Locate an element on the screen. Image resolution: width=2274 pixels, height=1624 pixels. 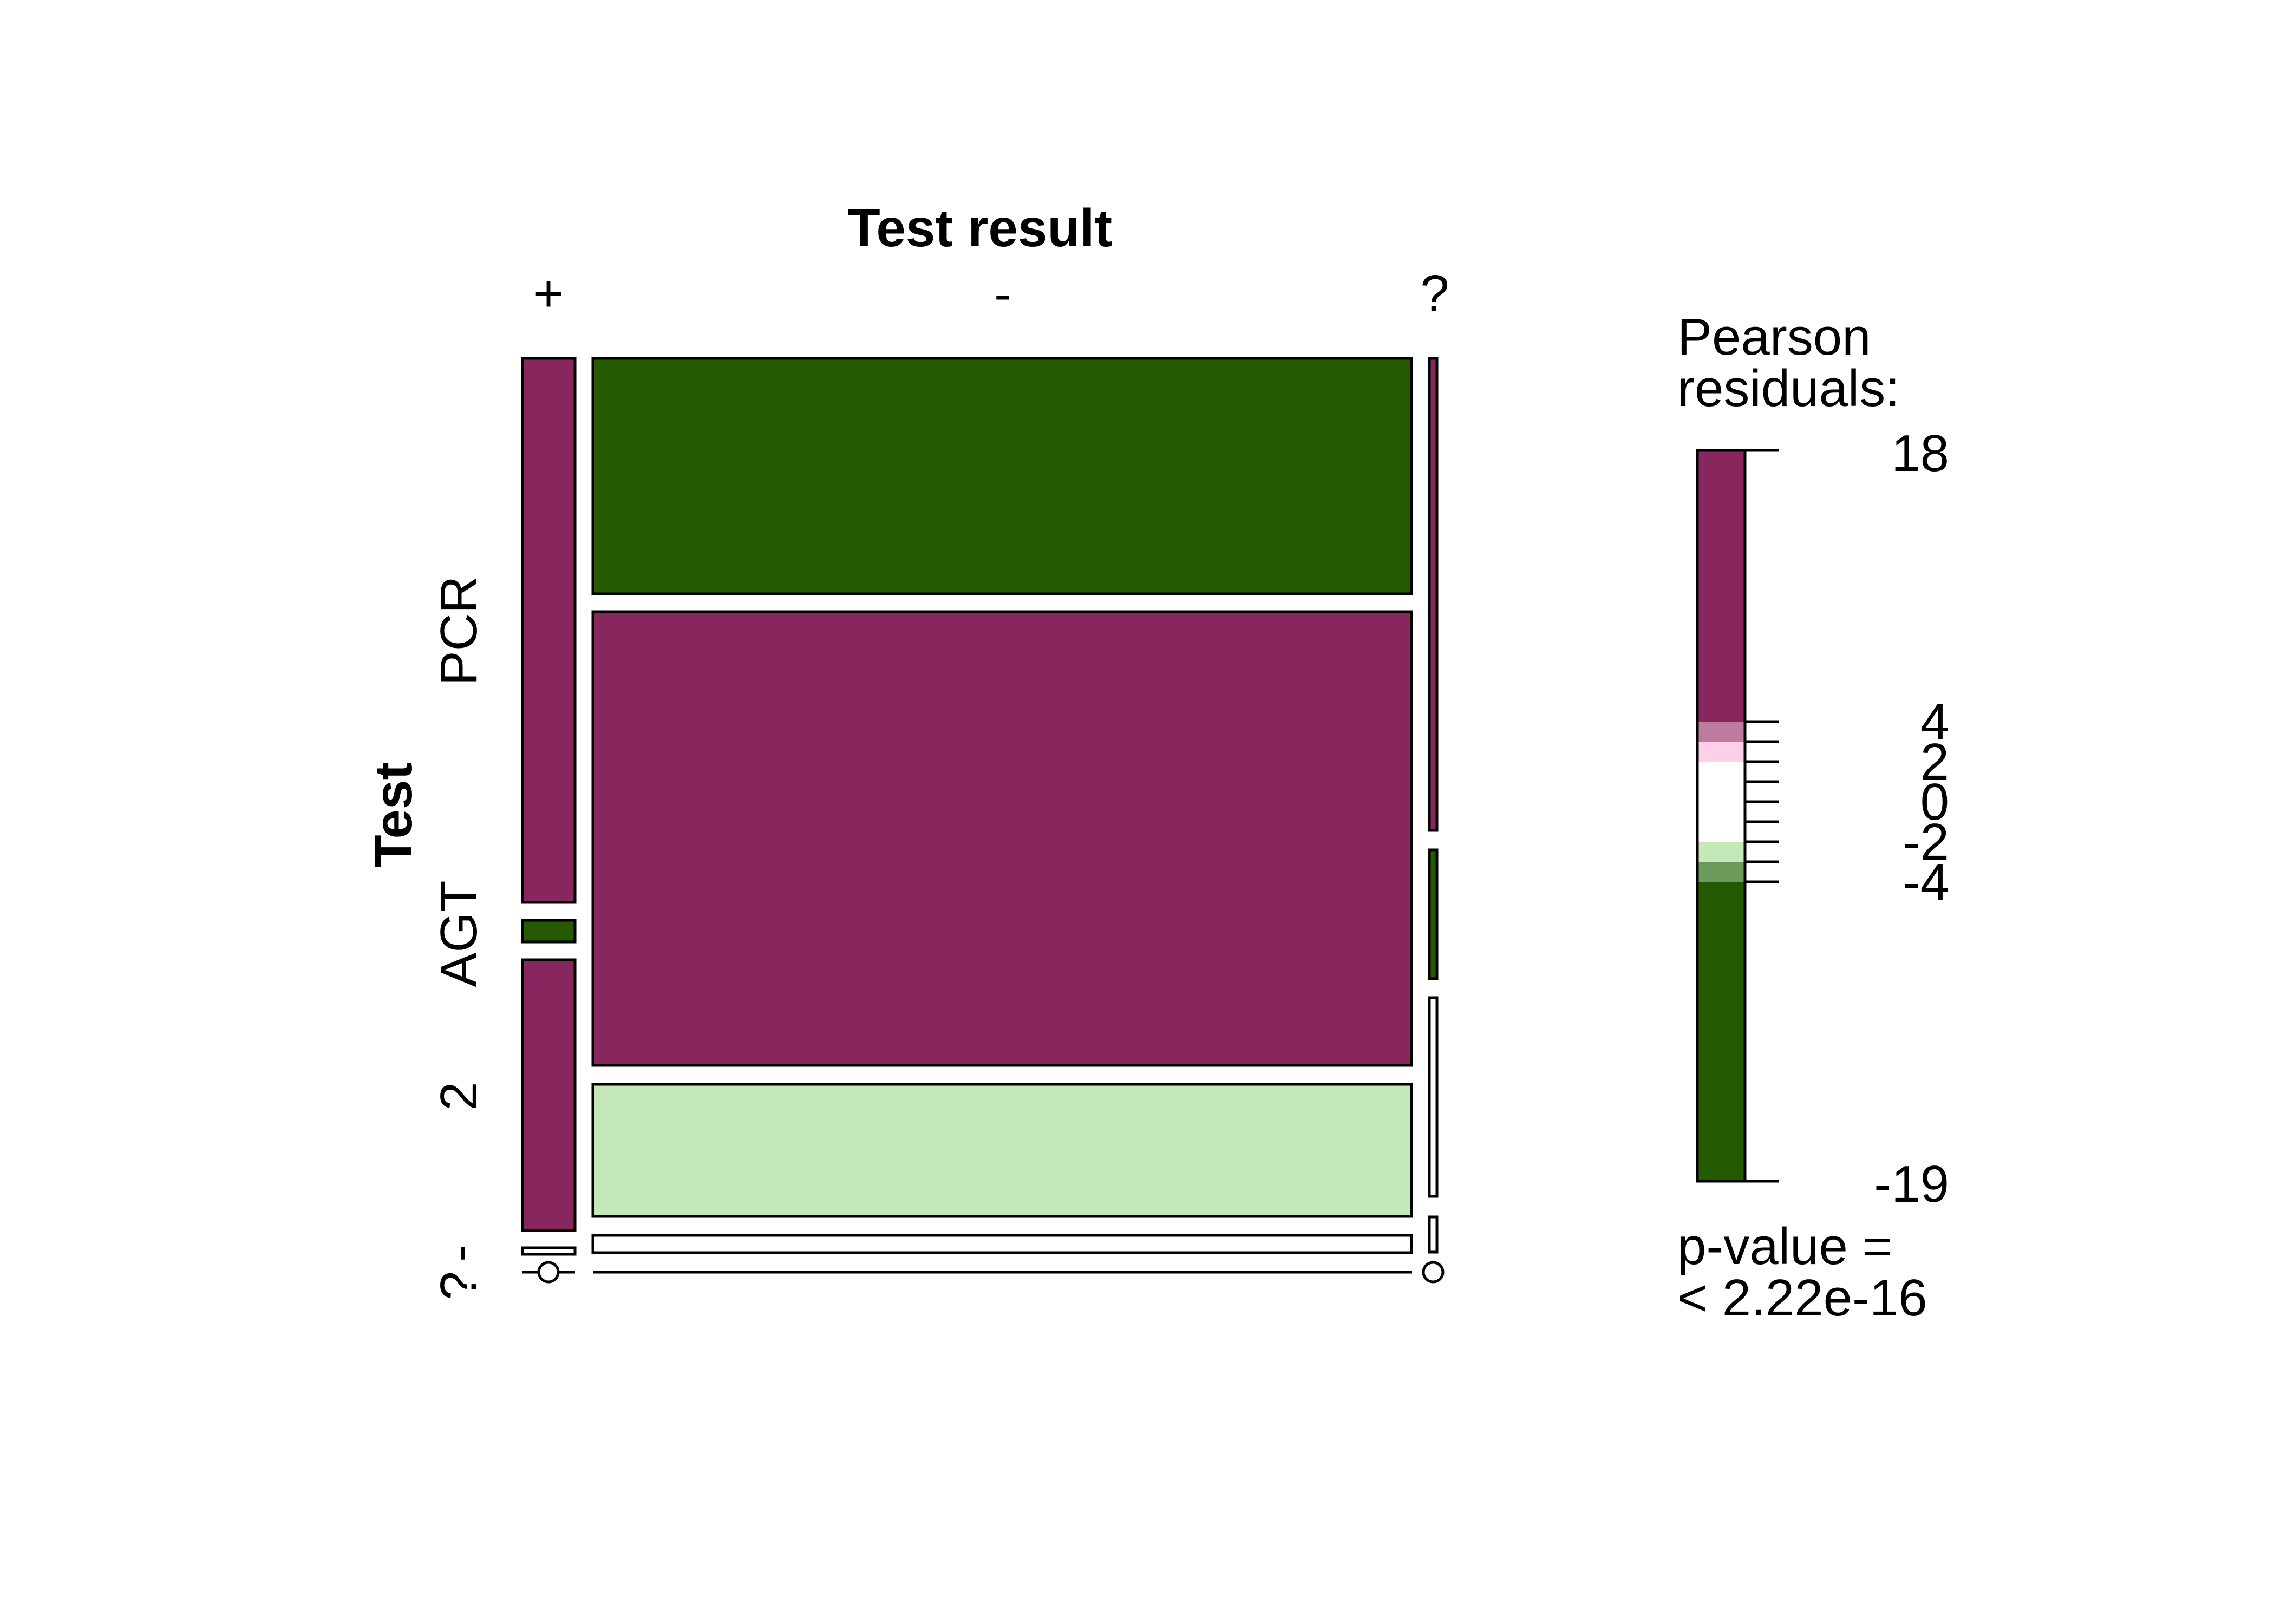
cell-positive-unknown-marker is located at coordinates (549, 1272).